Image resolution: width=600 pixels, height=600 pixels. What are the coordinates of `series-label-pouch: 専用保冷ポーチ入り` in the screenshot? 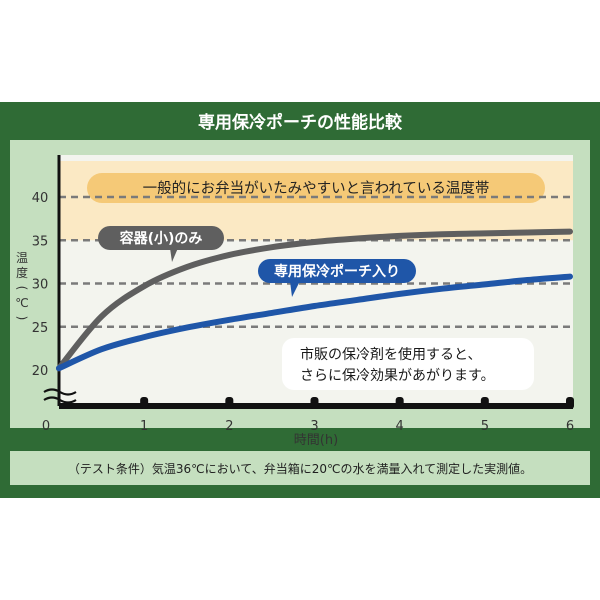 It's located at (337, 271).